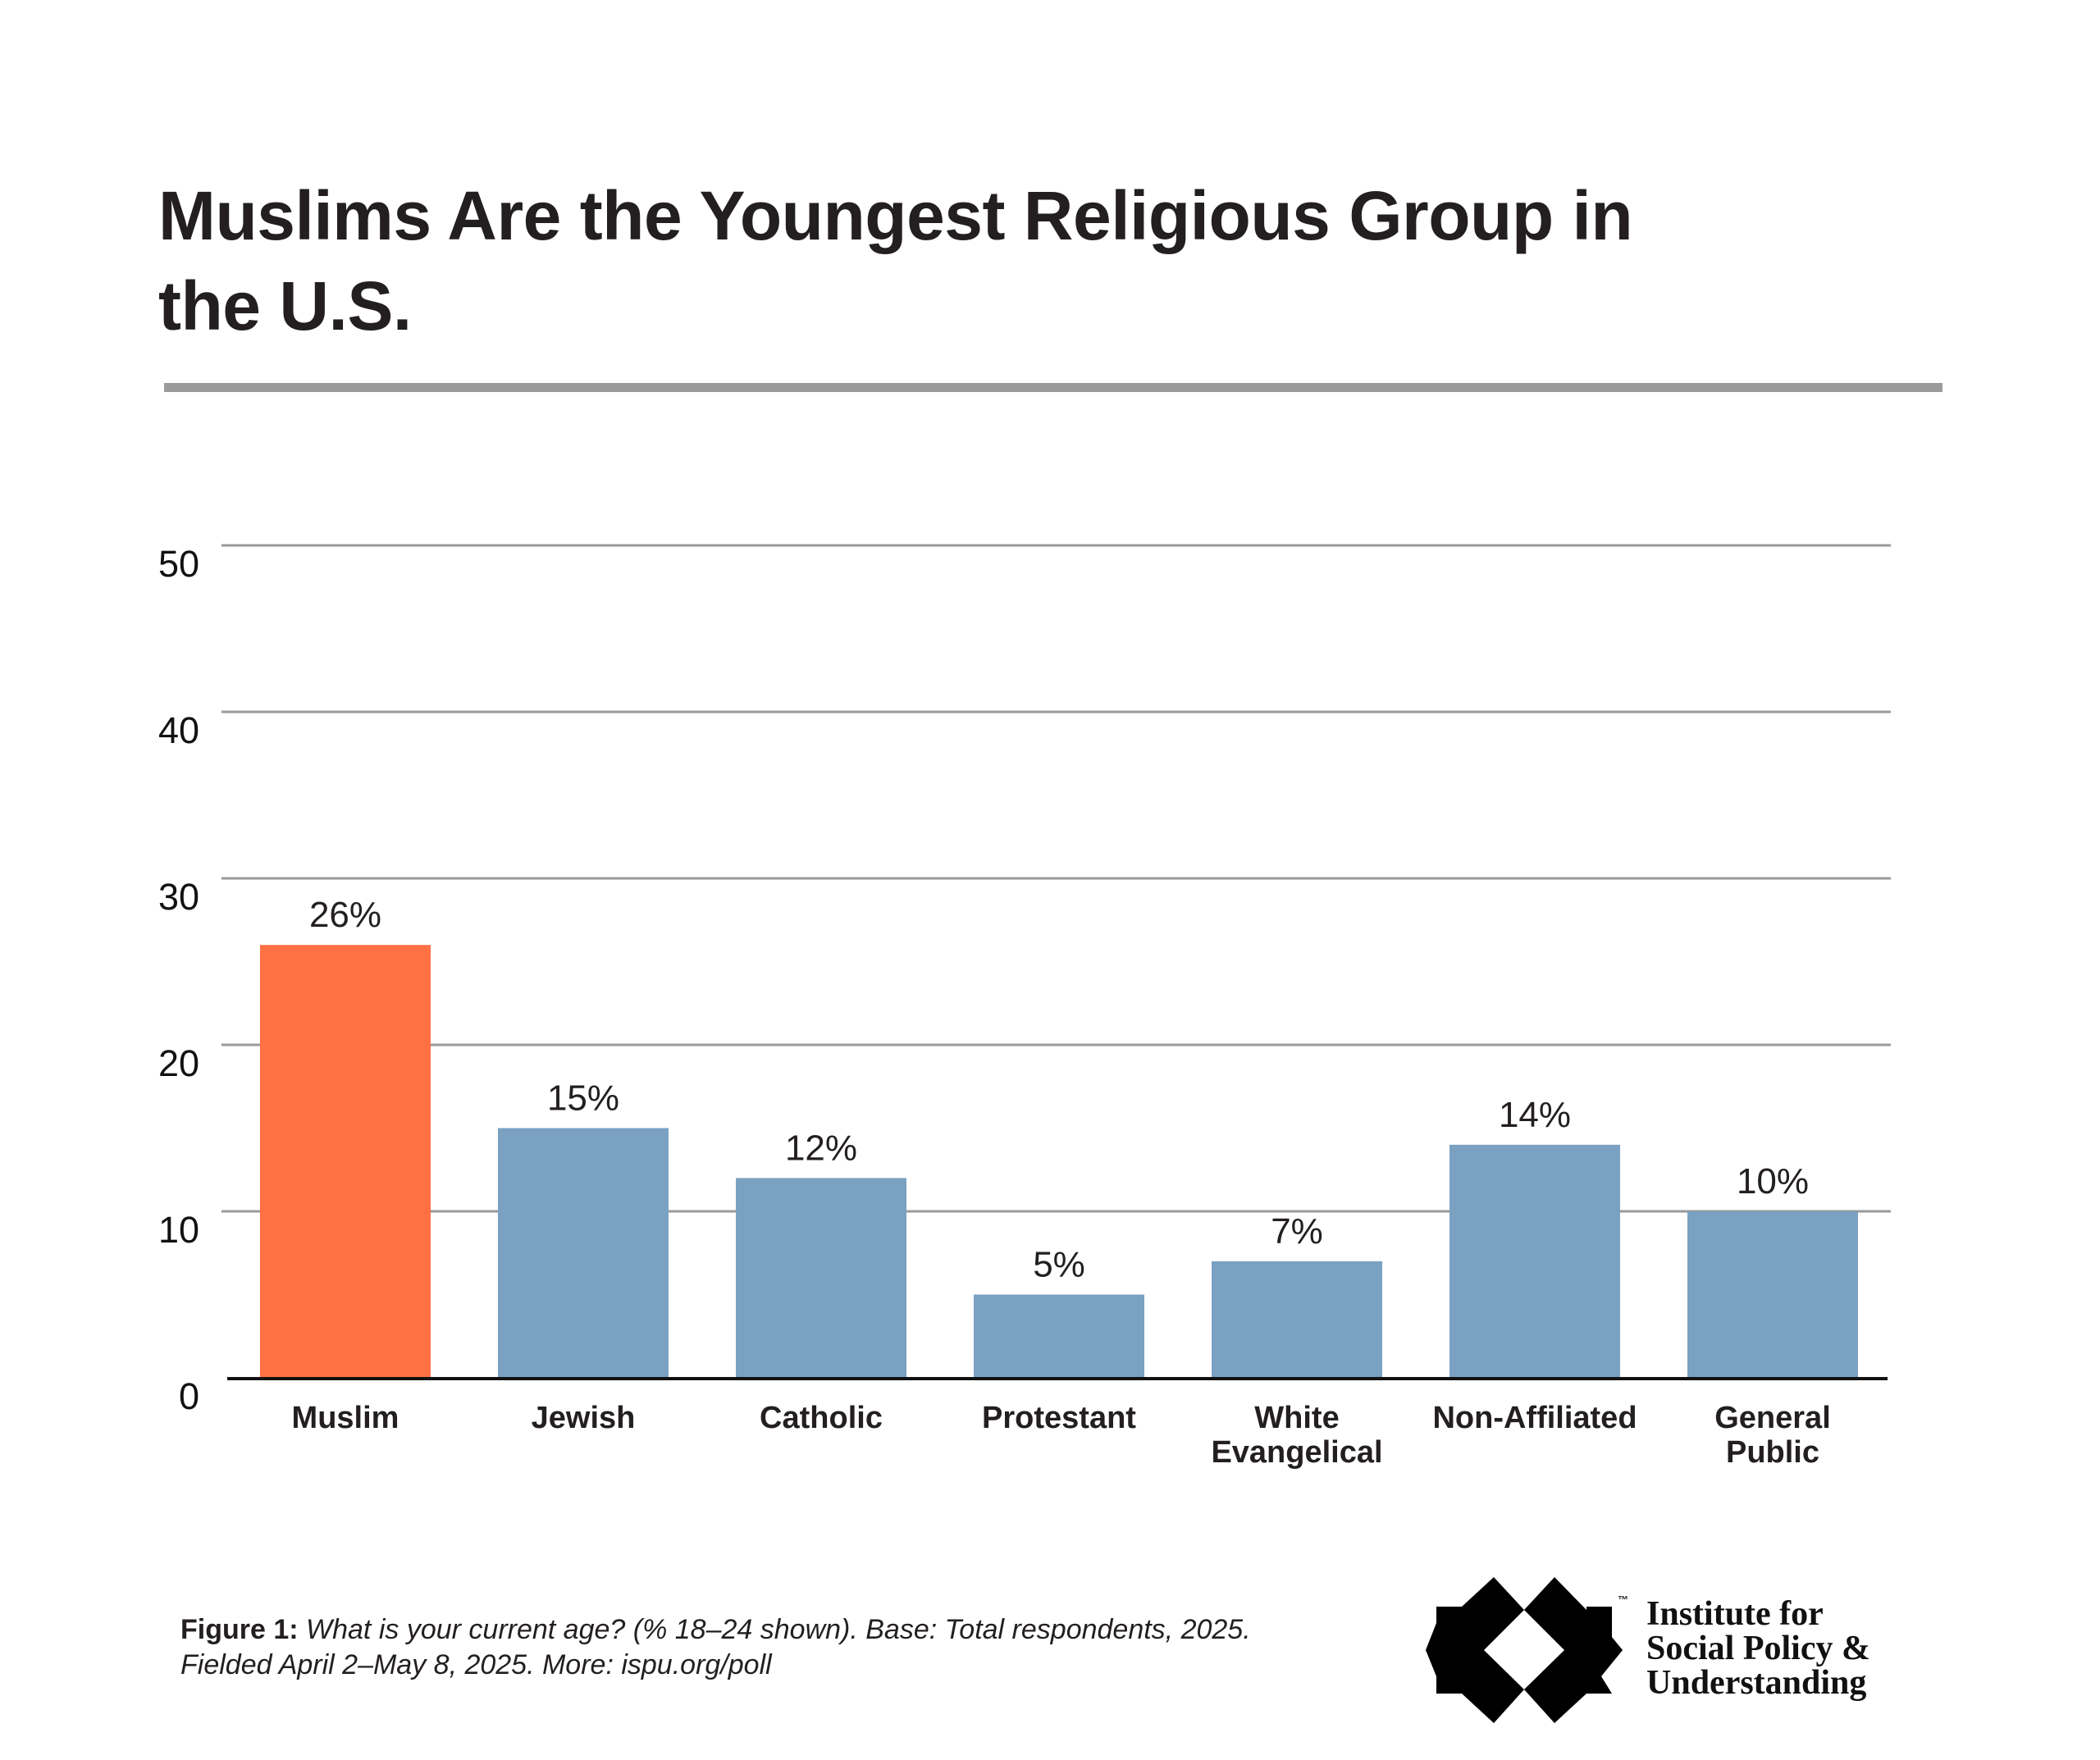 Image resolution: width=2100 pixels, height=1760 pixels. What do you see at coordinates (1296, 1452) in the screenshot?
I see `x-tick-label-line: Evangelical` at bounding box center [1296, 1452].